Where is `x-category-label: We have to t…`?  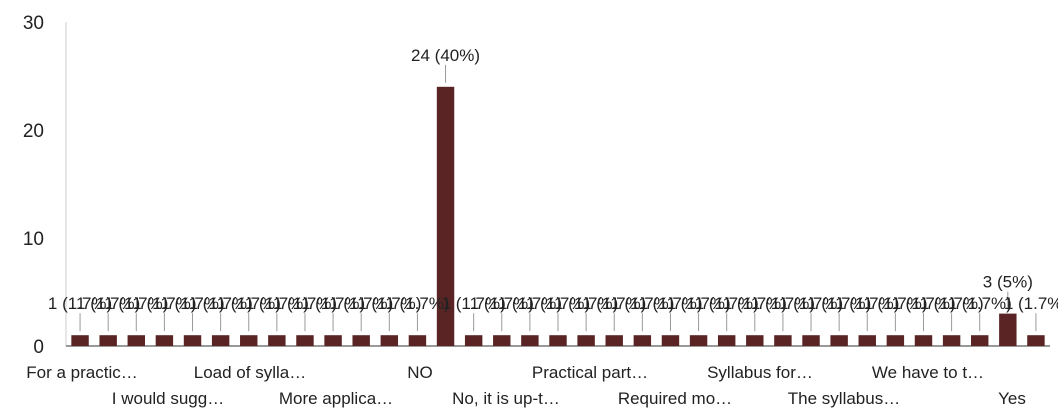 x-category-label: We have to t… is located at coordinates (928, 372).